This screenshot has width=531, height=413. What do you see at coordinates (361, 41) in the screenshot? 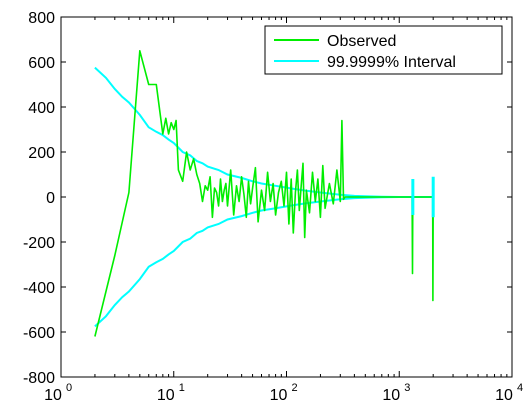
I see `legend-label-0: Observed` at bounding box center [361, 41].